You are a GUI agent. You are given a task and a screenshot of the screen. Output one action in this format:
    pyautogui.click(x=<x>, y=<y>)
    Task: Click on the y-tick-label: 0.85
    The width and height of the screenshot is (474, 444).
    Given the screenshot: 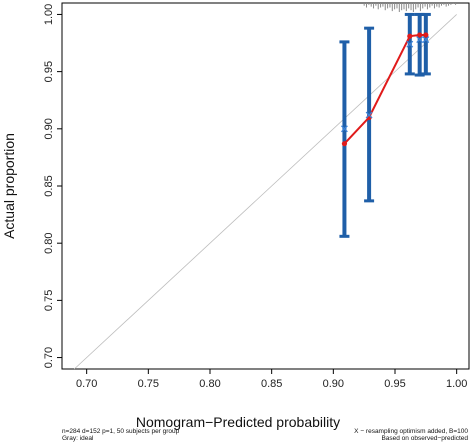 What is the action you would take?
    pyautogui.click(x=49, y=185)
    